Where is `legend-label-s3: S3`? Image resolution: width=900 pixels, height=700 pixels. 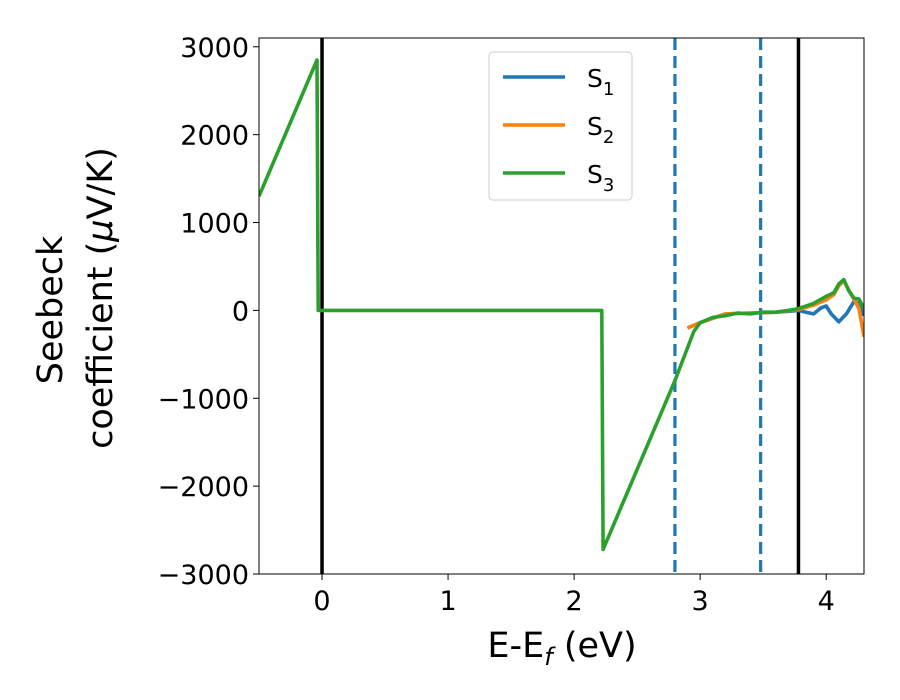
legend-label-s3: S3 is located at coordinates (600, 178).